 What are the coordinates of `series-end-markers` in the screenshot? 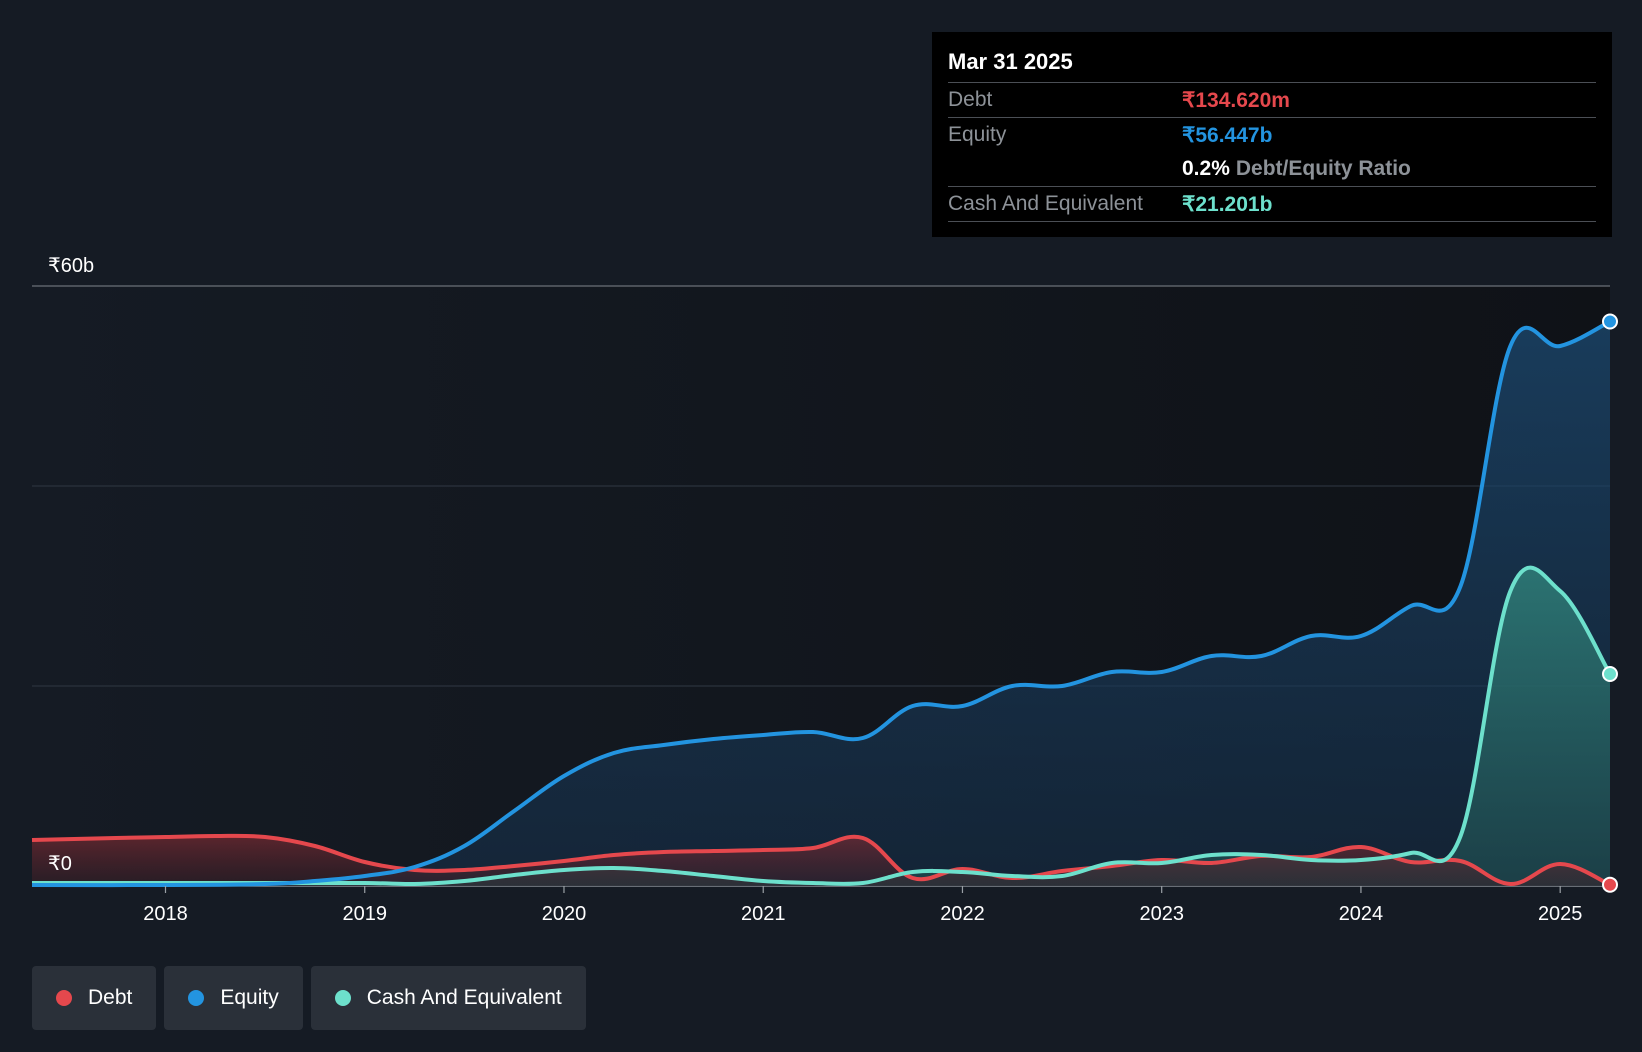 It's located at (1610, 603).